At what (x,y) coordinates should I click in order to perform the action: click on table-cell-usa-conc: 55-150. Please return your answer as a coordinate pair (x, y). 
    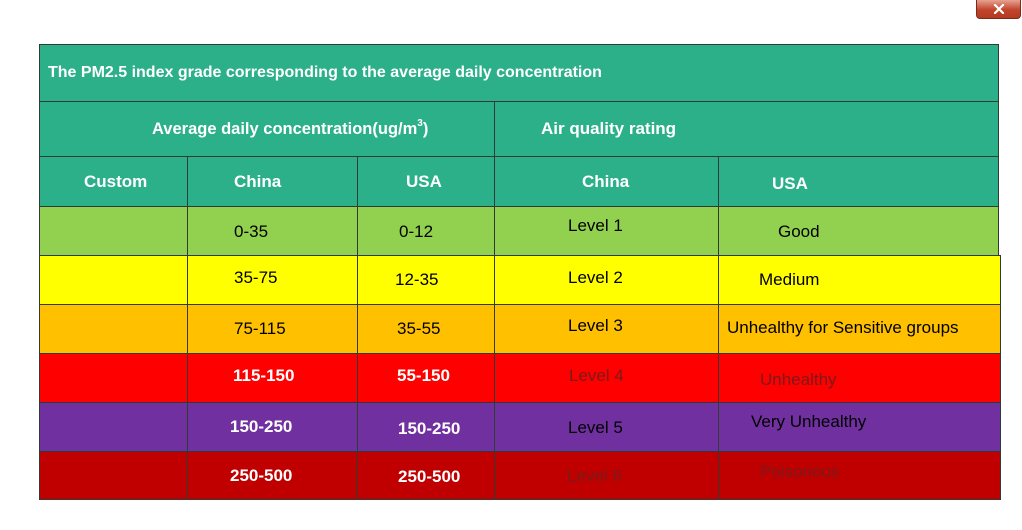
    Looking at the image, I should click on (426, 378).